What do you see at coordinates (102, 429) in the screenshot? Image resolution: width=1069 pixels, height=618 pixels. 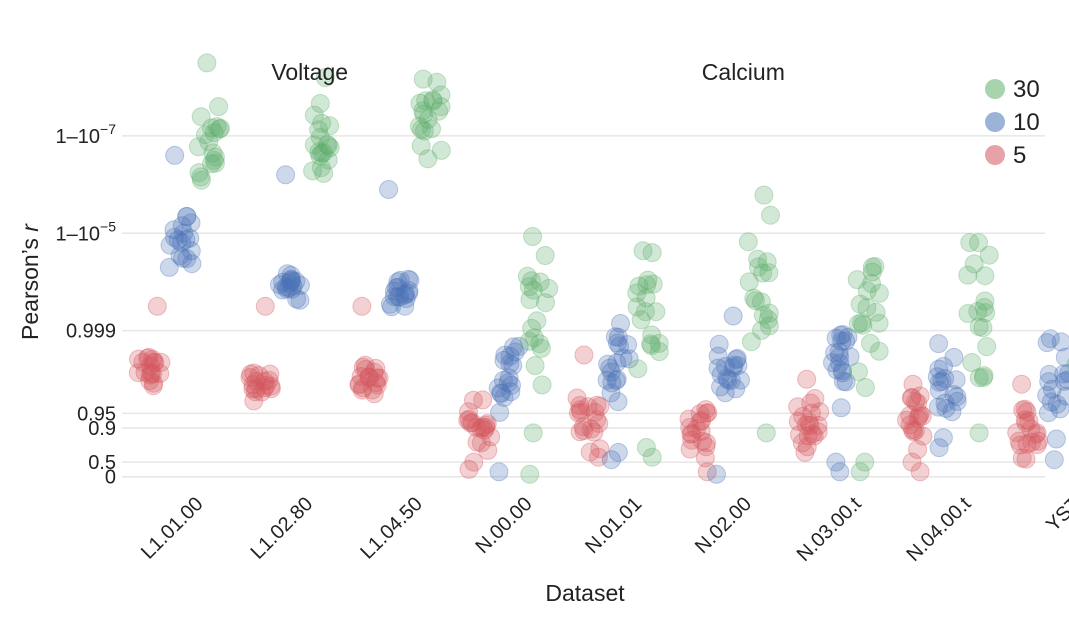 I see `y-tick-label: 0.9` at bounding box center [102, 429].